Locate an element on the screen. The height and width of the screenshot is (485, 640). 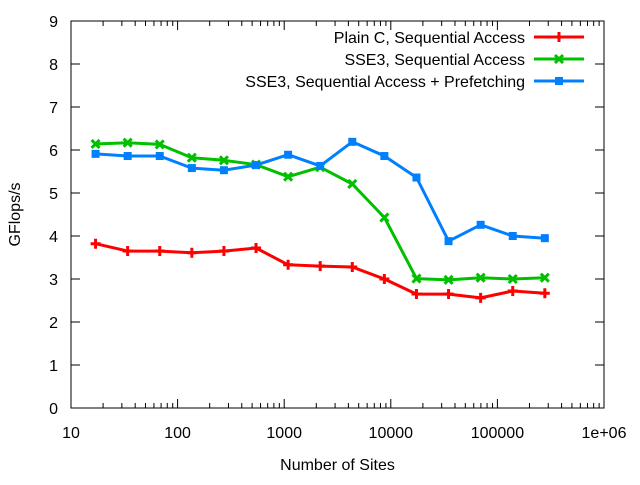
x-tick-label: 1000 is located at coordinates (284, 433).